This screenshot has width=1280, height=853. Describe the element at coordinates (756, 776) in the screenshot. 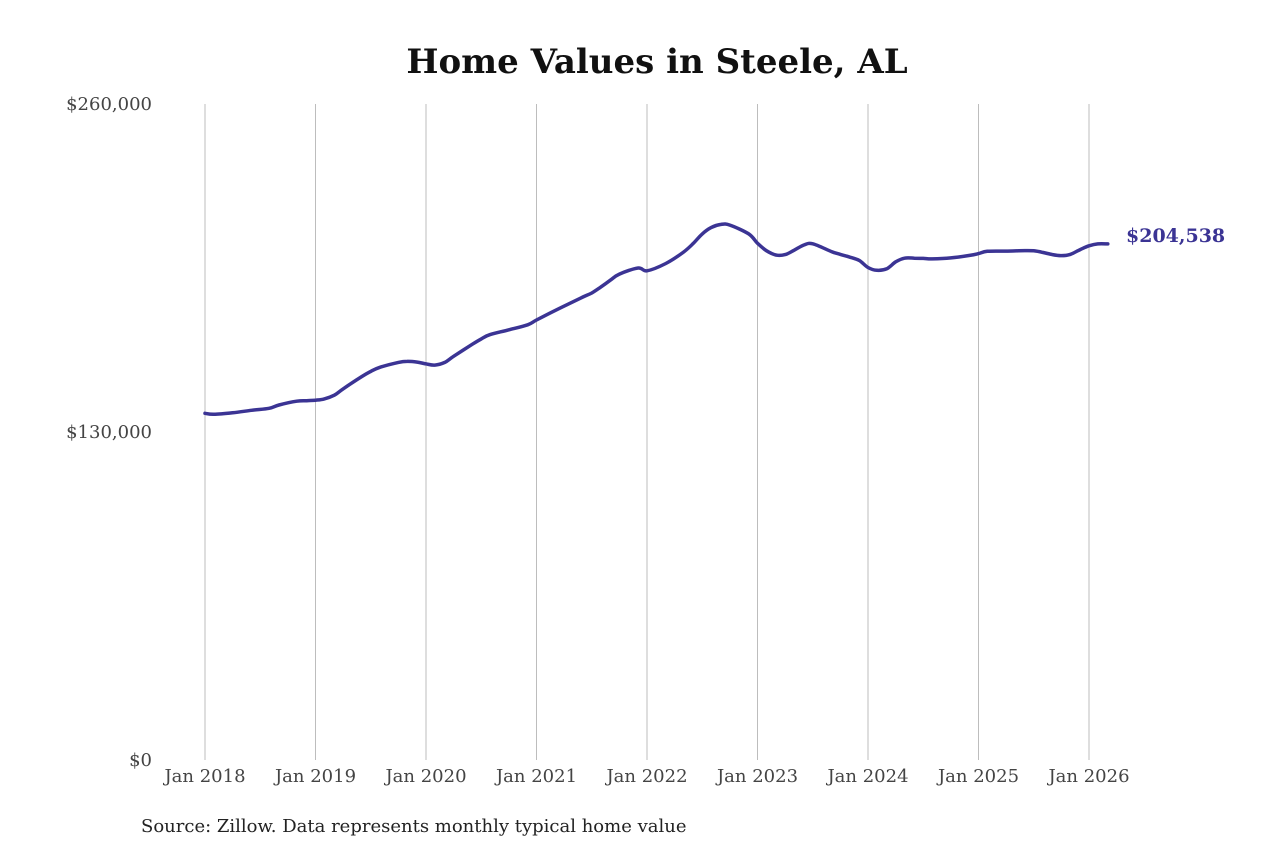

I see `x-tick-label: Jan 2023` at that location.